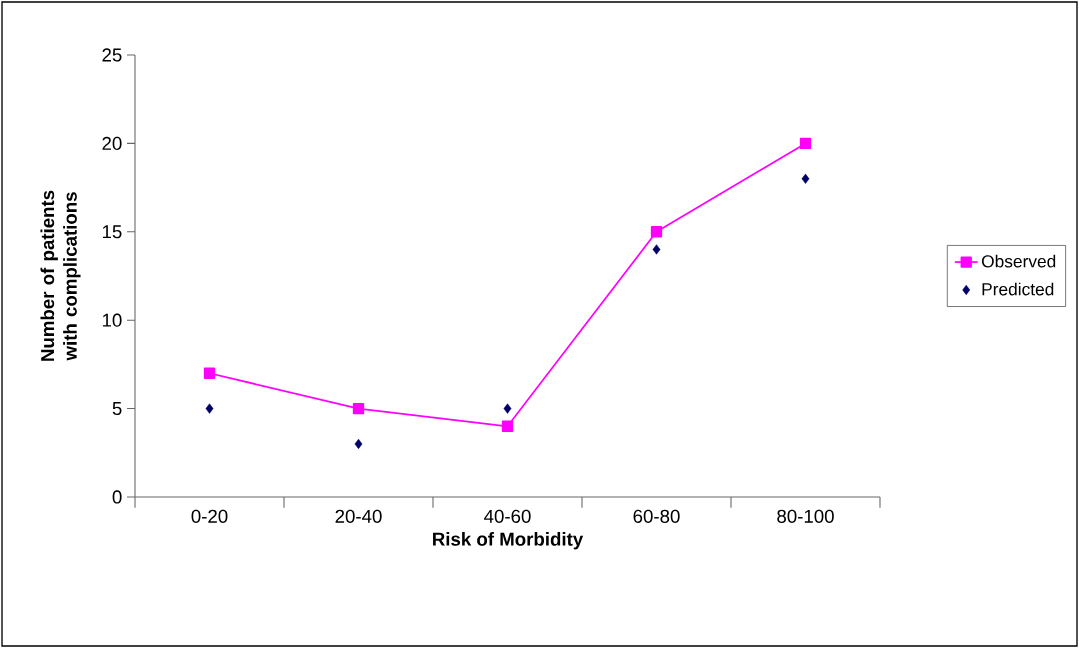  Describe the element at coordinates (508, 541) in the screenshot. I see `x-axis-title: Risk of Morbidity` at that location.